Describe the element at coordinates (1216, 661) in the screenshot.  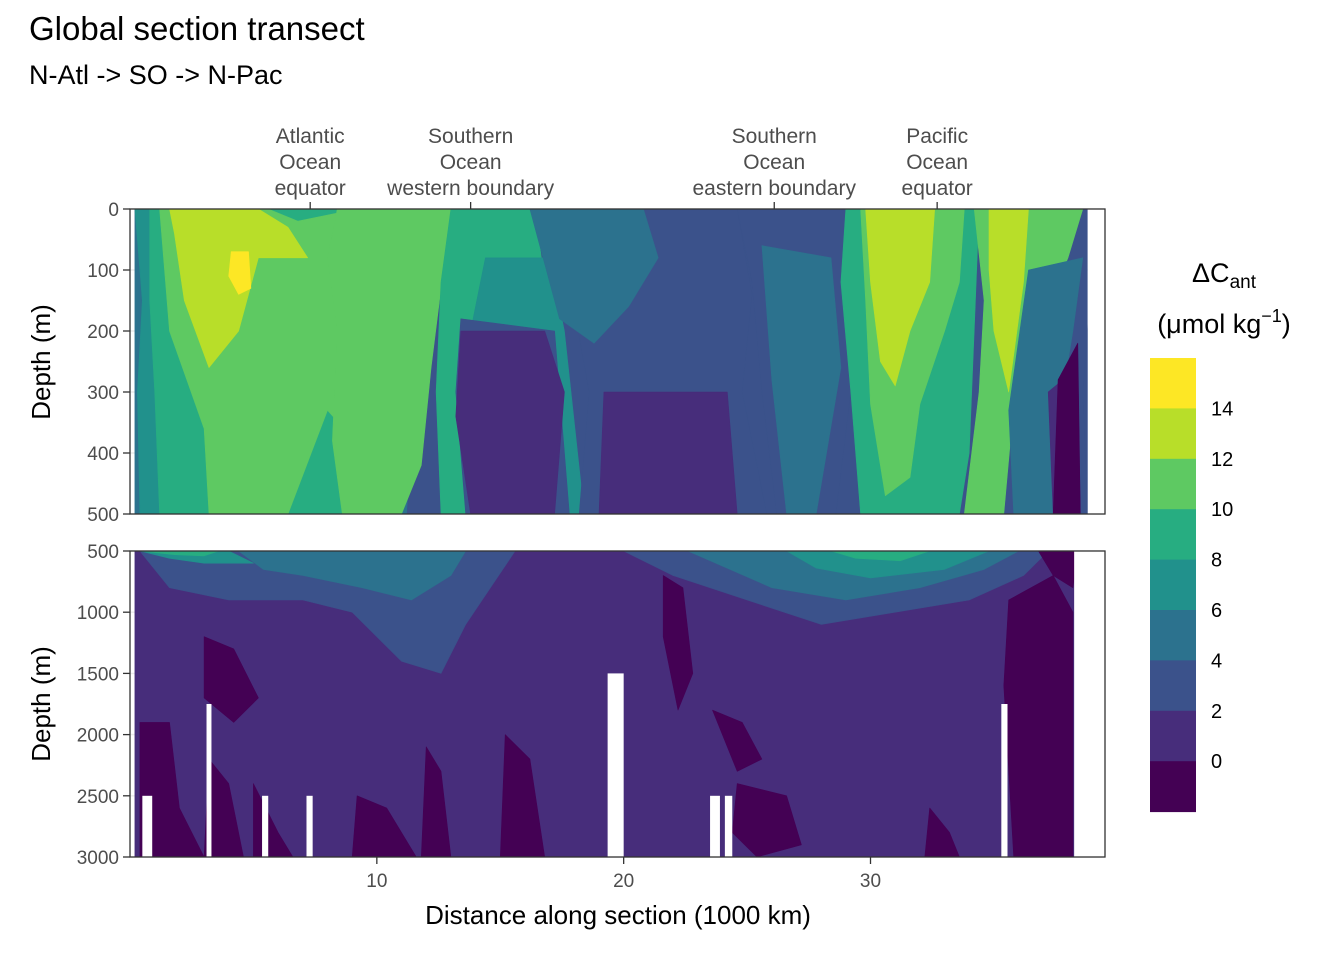
I see `legend-label: 4` at that location.